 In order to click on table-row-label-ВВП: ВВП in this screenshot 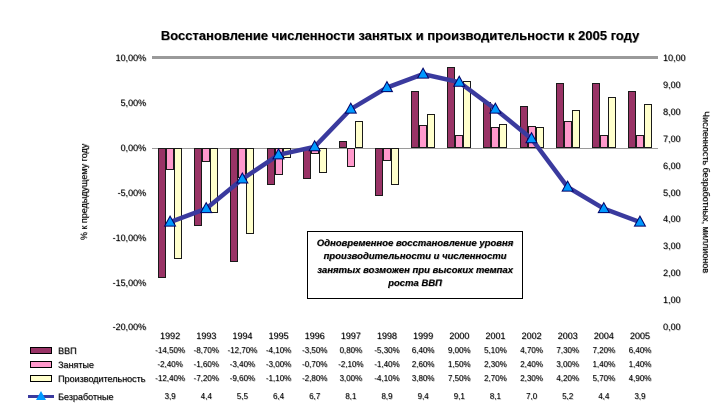, I will do `click(67, 351)`.